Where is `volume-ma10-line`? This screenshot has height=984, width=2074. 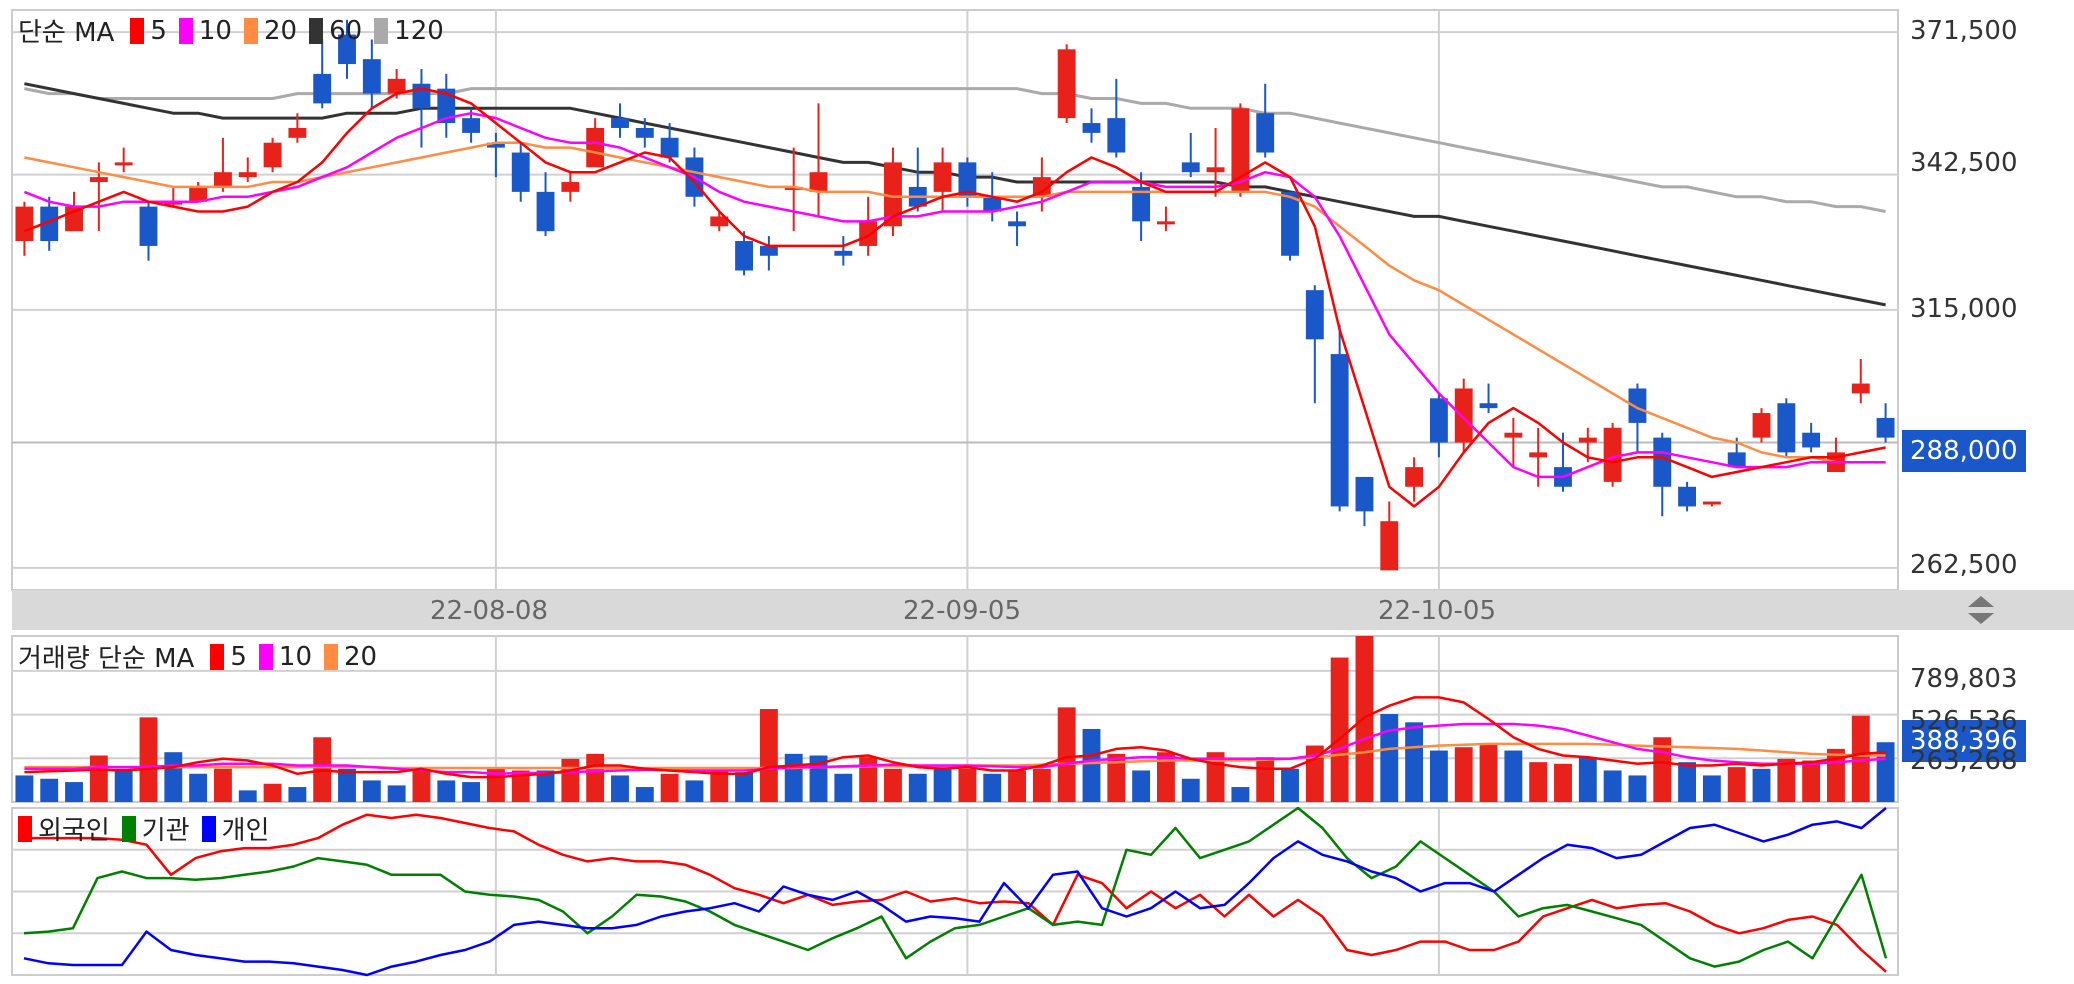 volume-ma10-line is located at coordinates (955, 749).